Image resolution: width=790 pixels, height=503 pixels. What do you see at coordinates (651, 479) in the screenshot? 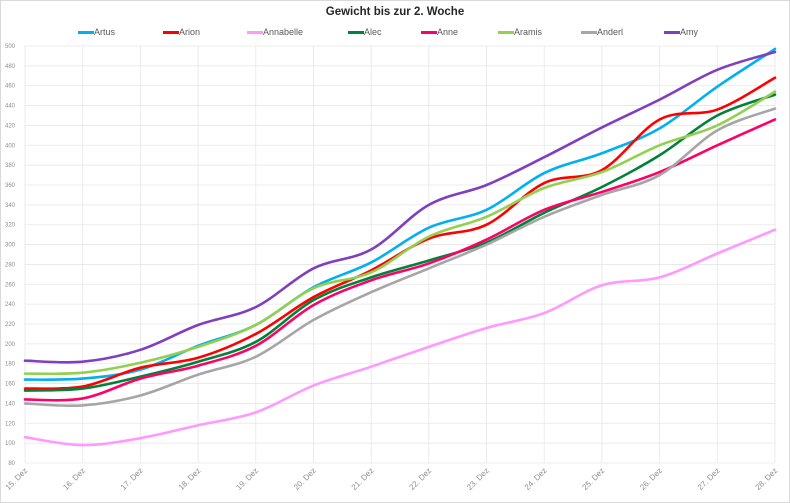
I see `x-tick-label: 26. Dez` at bounding box center [651, 479].